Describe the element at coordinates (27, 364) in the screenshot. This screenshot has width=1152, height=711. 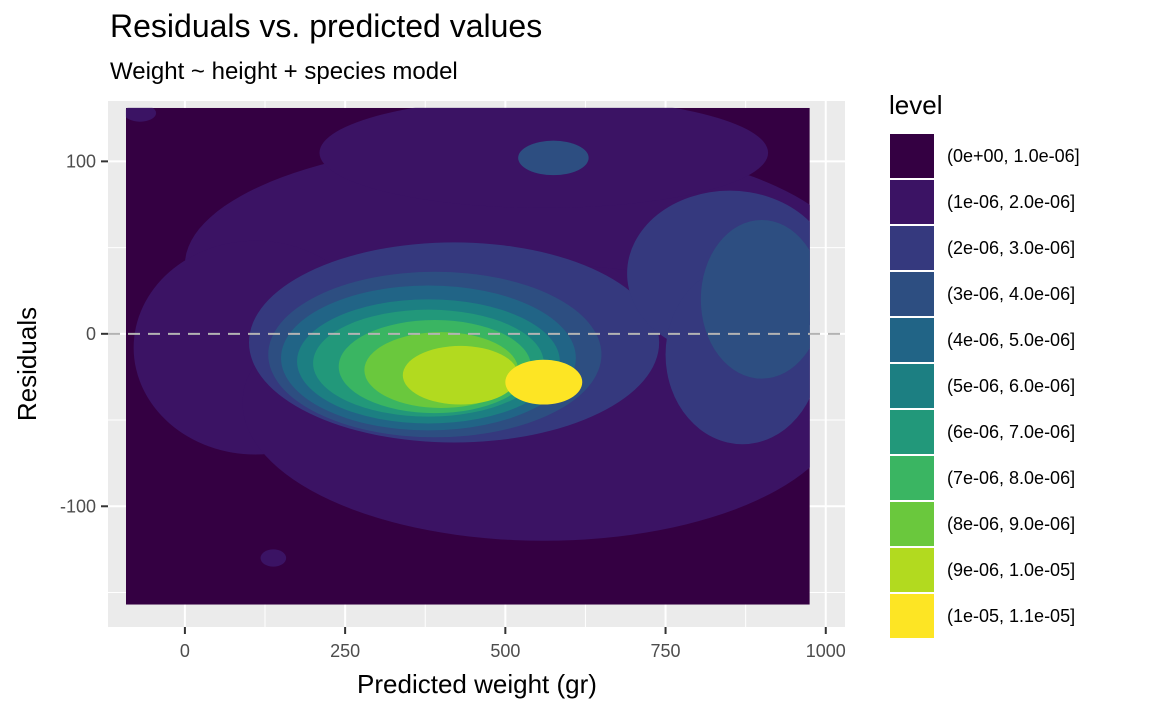
I see `y-axis-title: Residuals` at that location.